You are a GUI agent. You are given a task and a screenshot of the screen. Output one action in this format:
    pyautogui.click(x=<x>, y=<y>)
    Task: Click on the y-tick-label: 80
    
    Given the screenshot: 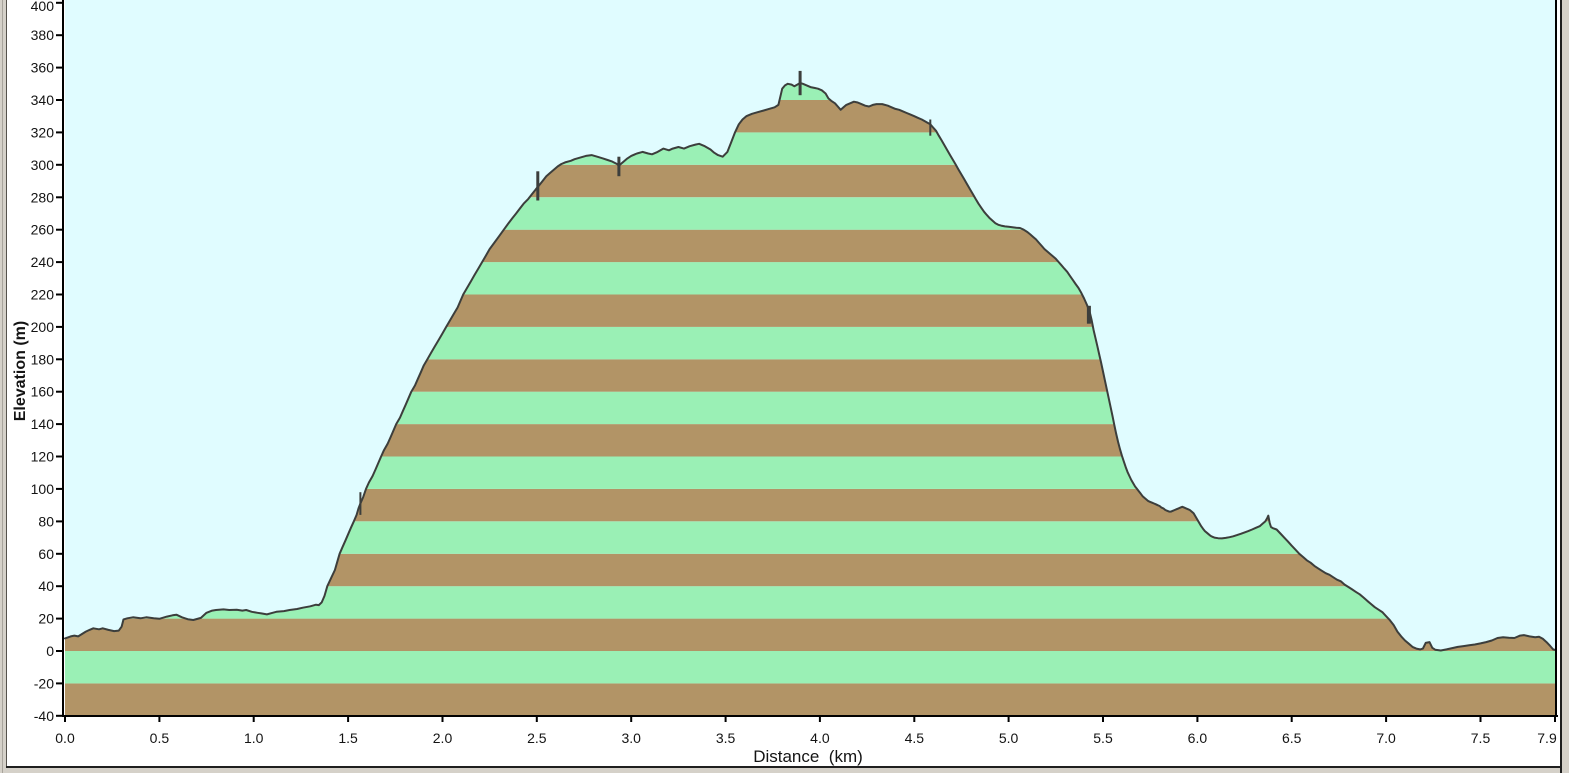 What is the action you would take?
    pyautogui.click(x=46, y=521)
    